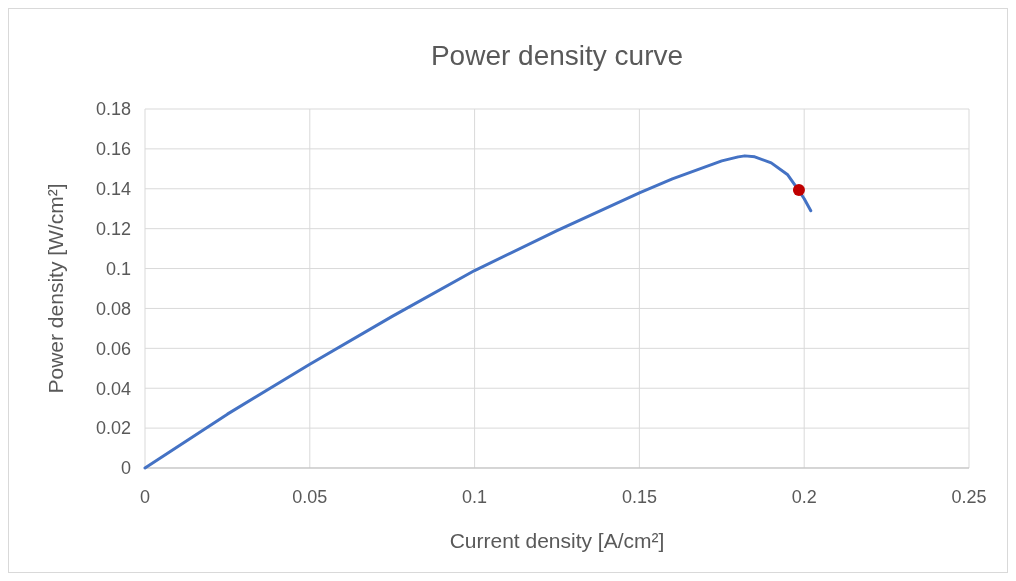 Image resolution: width=1016 pixels, height=581 pixels. I want to click on x-tick-label: 0, so click(145, 497).